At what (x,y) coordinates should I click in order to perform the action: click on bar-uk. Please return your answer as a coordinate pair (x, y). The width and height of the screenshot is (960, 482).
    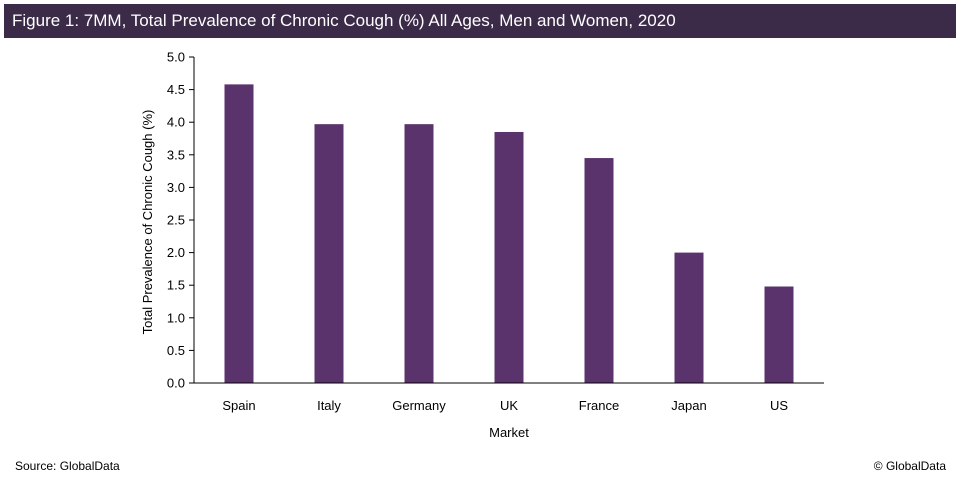
    Looking at the image, I should click on (509, 257).